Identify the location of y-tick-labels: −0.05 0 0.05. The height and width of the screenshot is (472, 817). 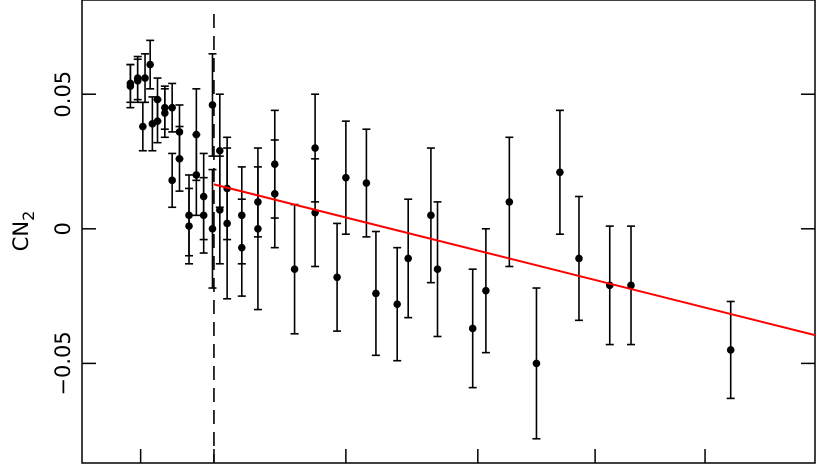
(63, 233).